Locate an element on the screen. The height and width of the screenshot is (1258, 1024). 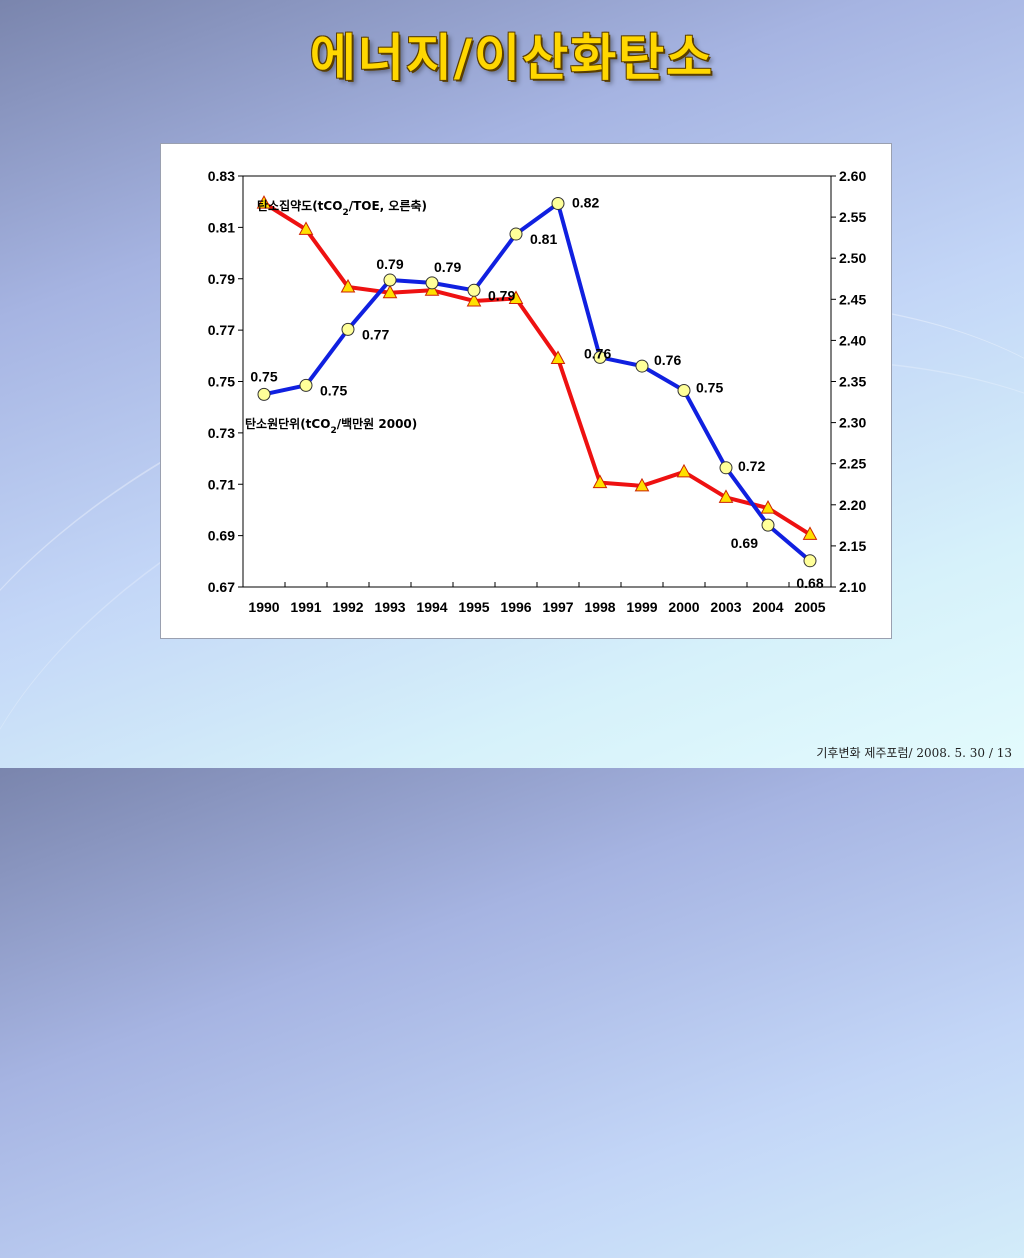
right-axis-tick-label: 2.60 is located at coordinates (852, 176).